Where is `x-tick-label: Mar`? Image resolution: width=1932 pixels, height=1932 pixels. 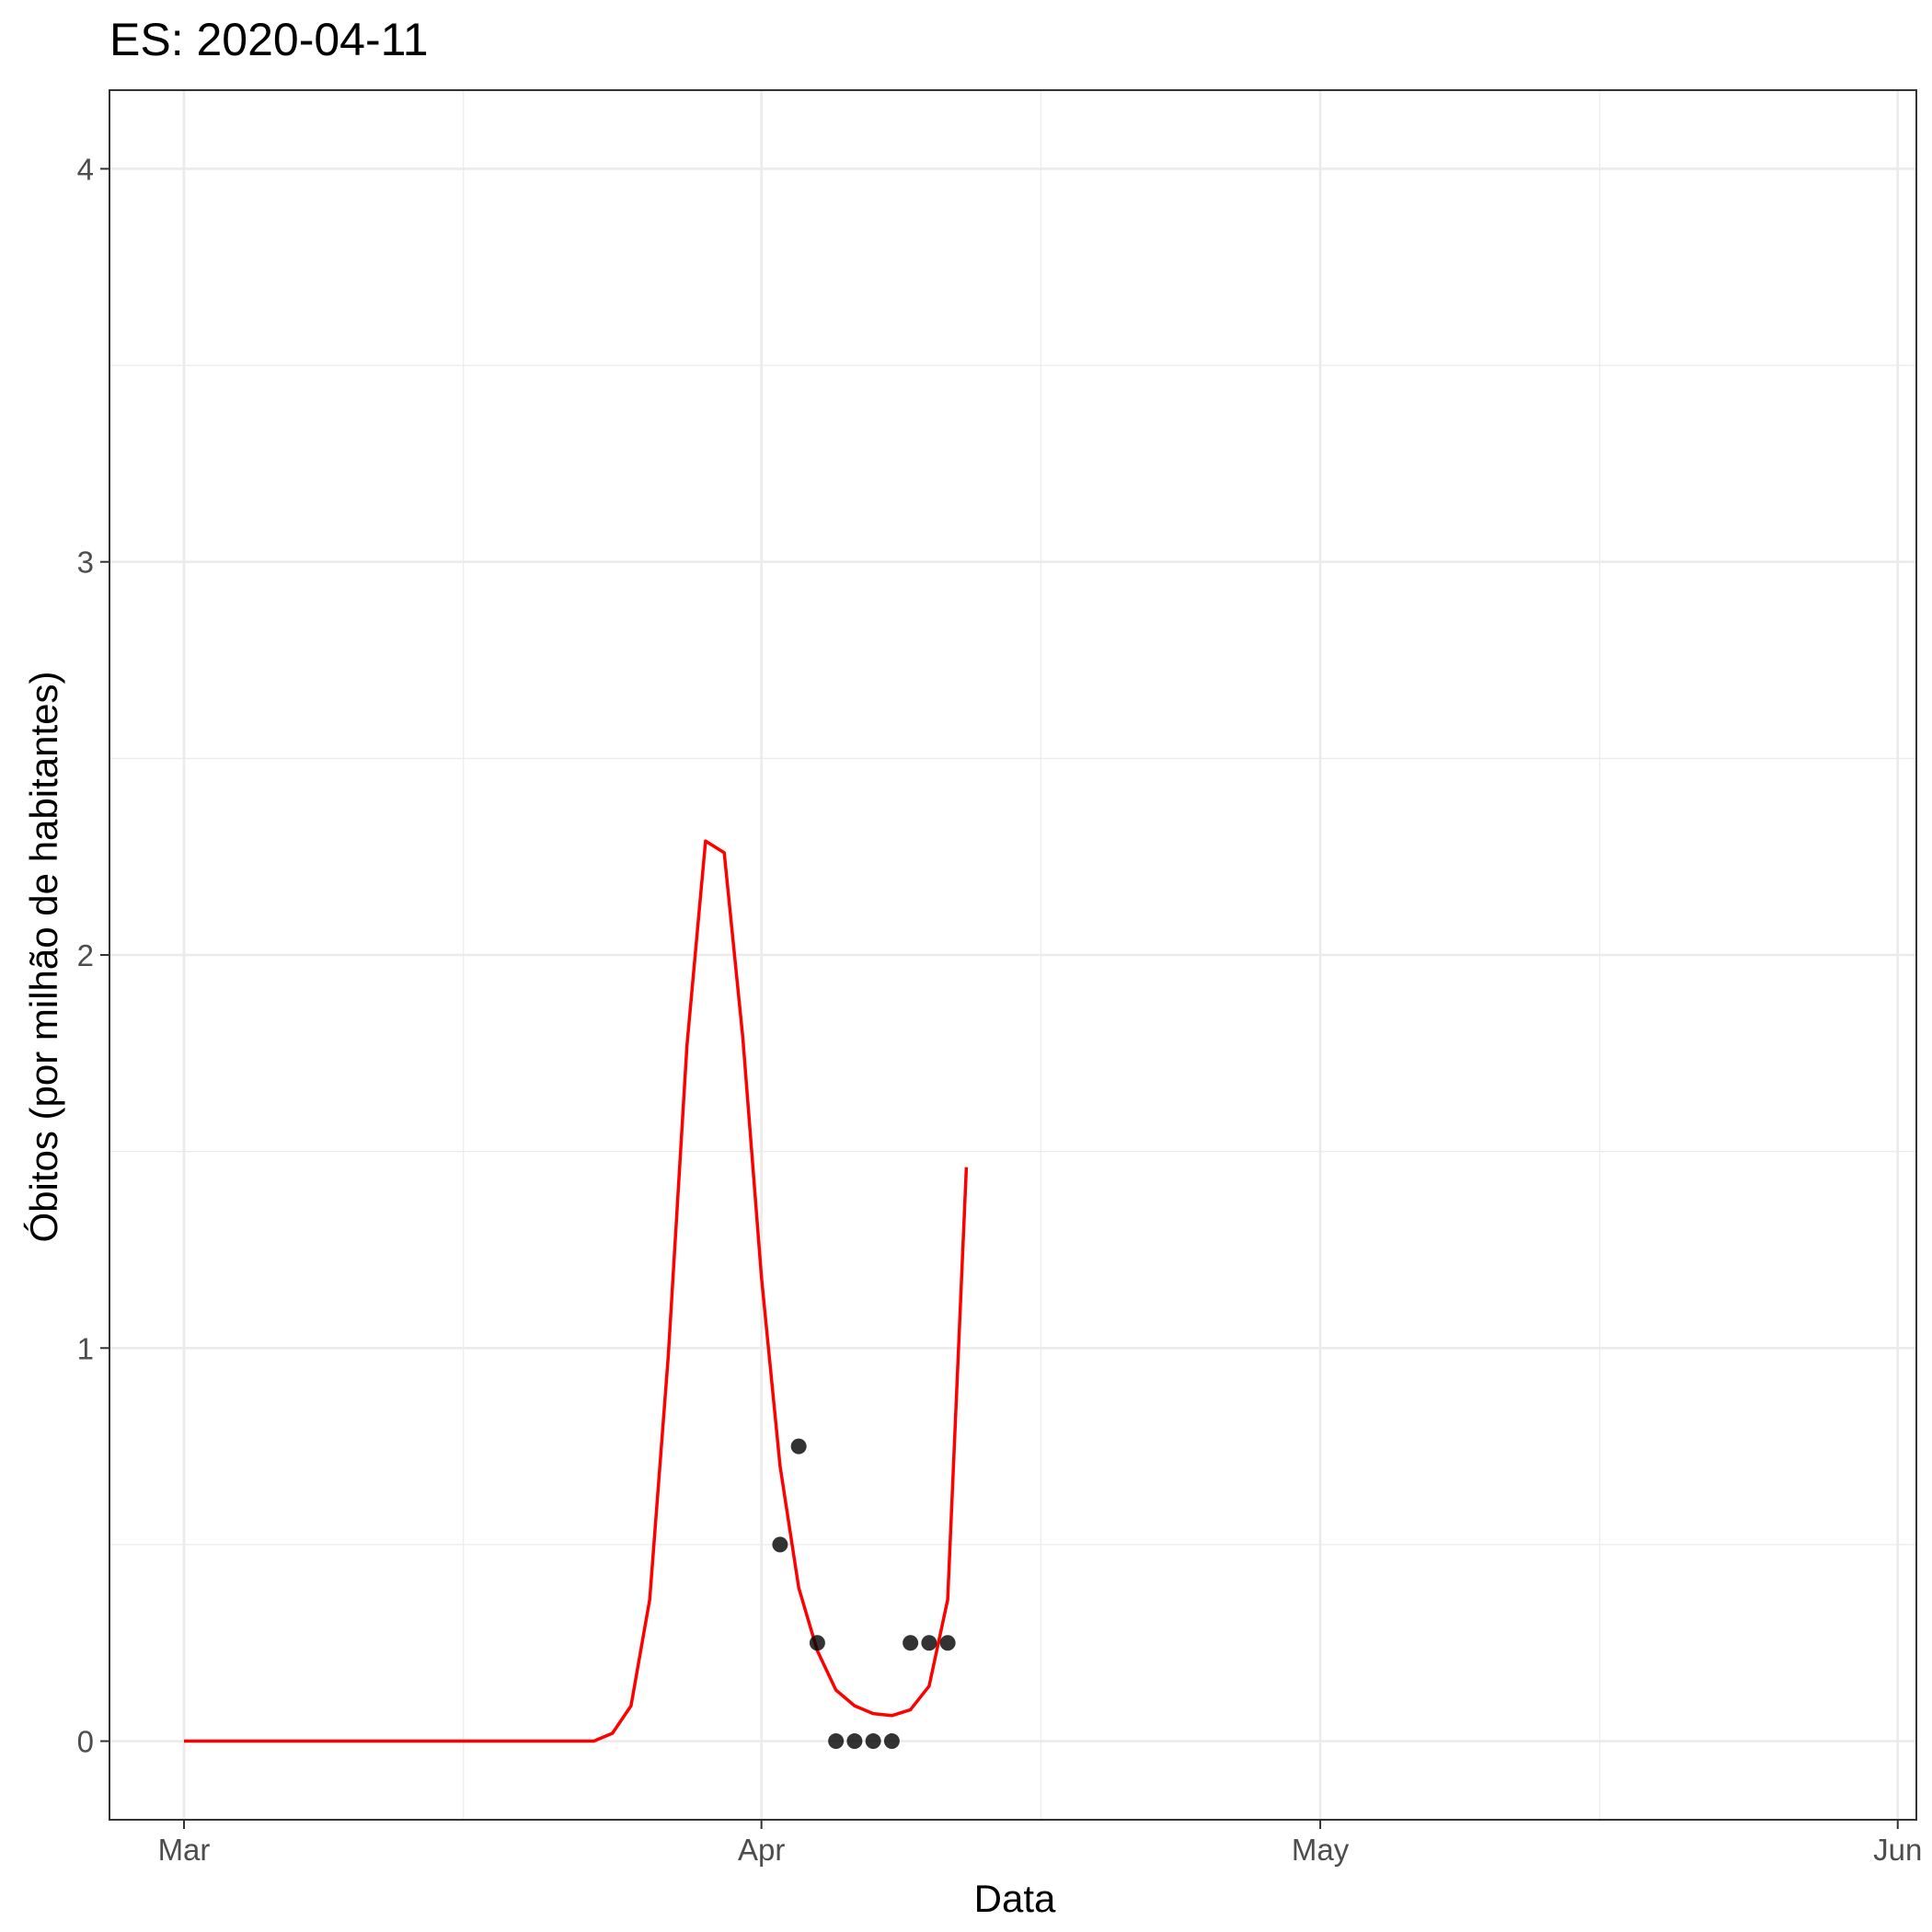
x-tick-label: Mar is located at coordinates (184, 1850).